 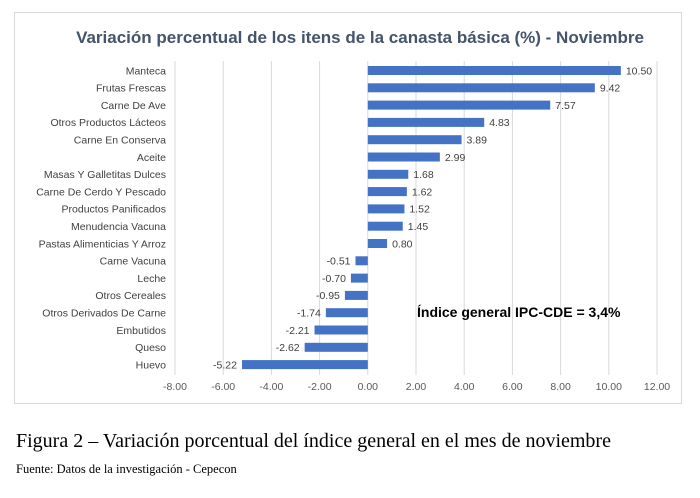 What do you see at coordinates (368, 387) in the screenshot?
I see `x-tick-label: 0.00` at bounding box center [368, 387].